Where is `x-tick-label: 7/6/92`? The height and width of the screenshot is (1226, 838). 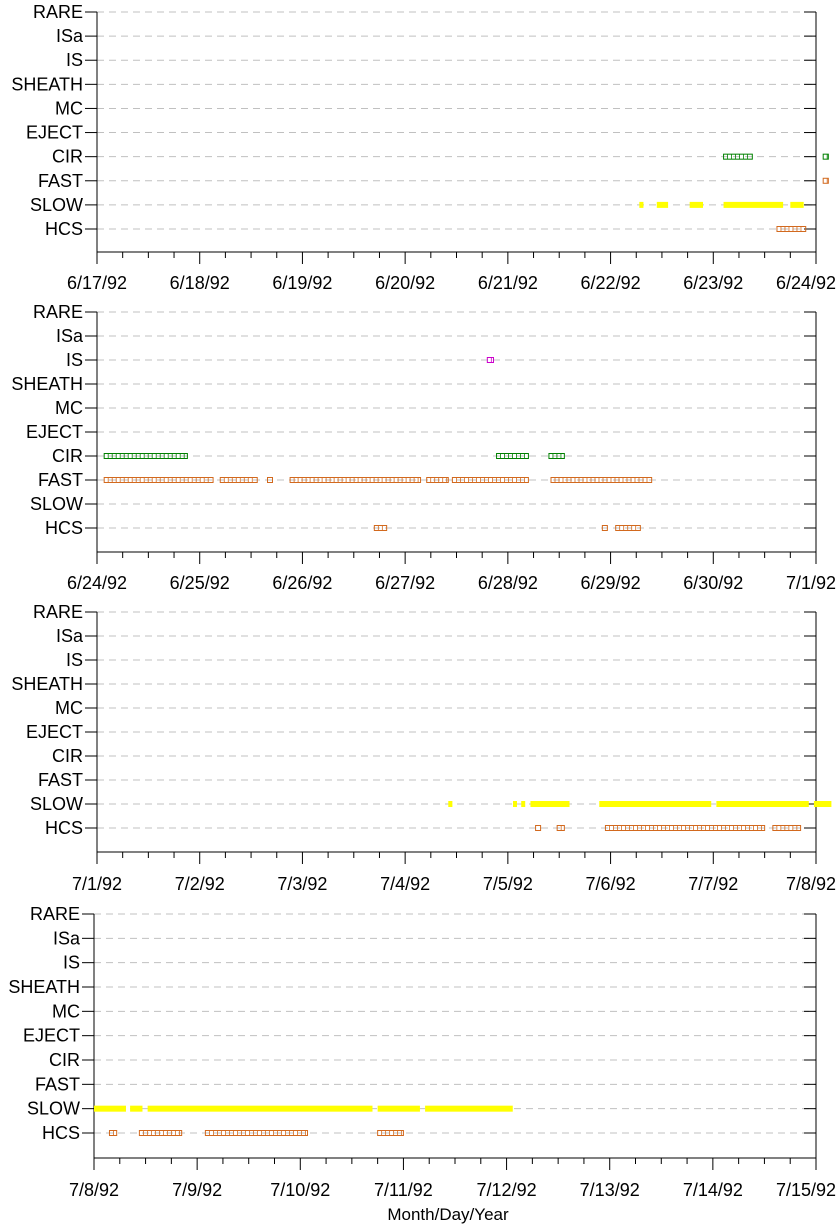 x-tick-label: 7/6/92 is located at coordinates (611, 884).